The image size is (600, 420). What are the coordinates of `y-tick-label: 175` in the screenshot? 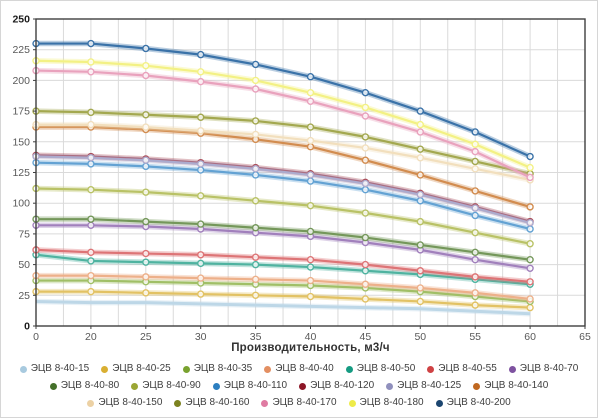 It's located at (21, 112).